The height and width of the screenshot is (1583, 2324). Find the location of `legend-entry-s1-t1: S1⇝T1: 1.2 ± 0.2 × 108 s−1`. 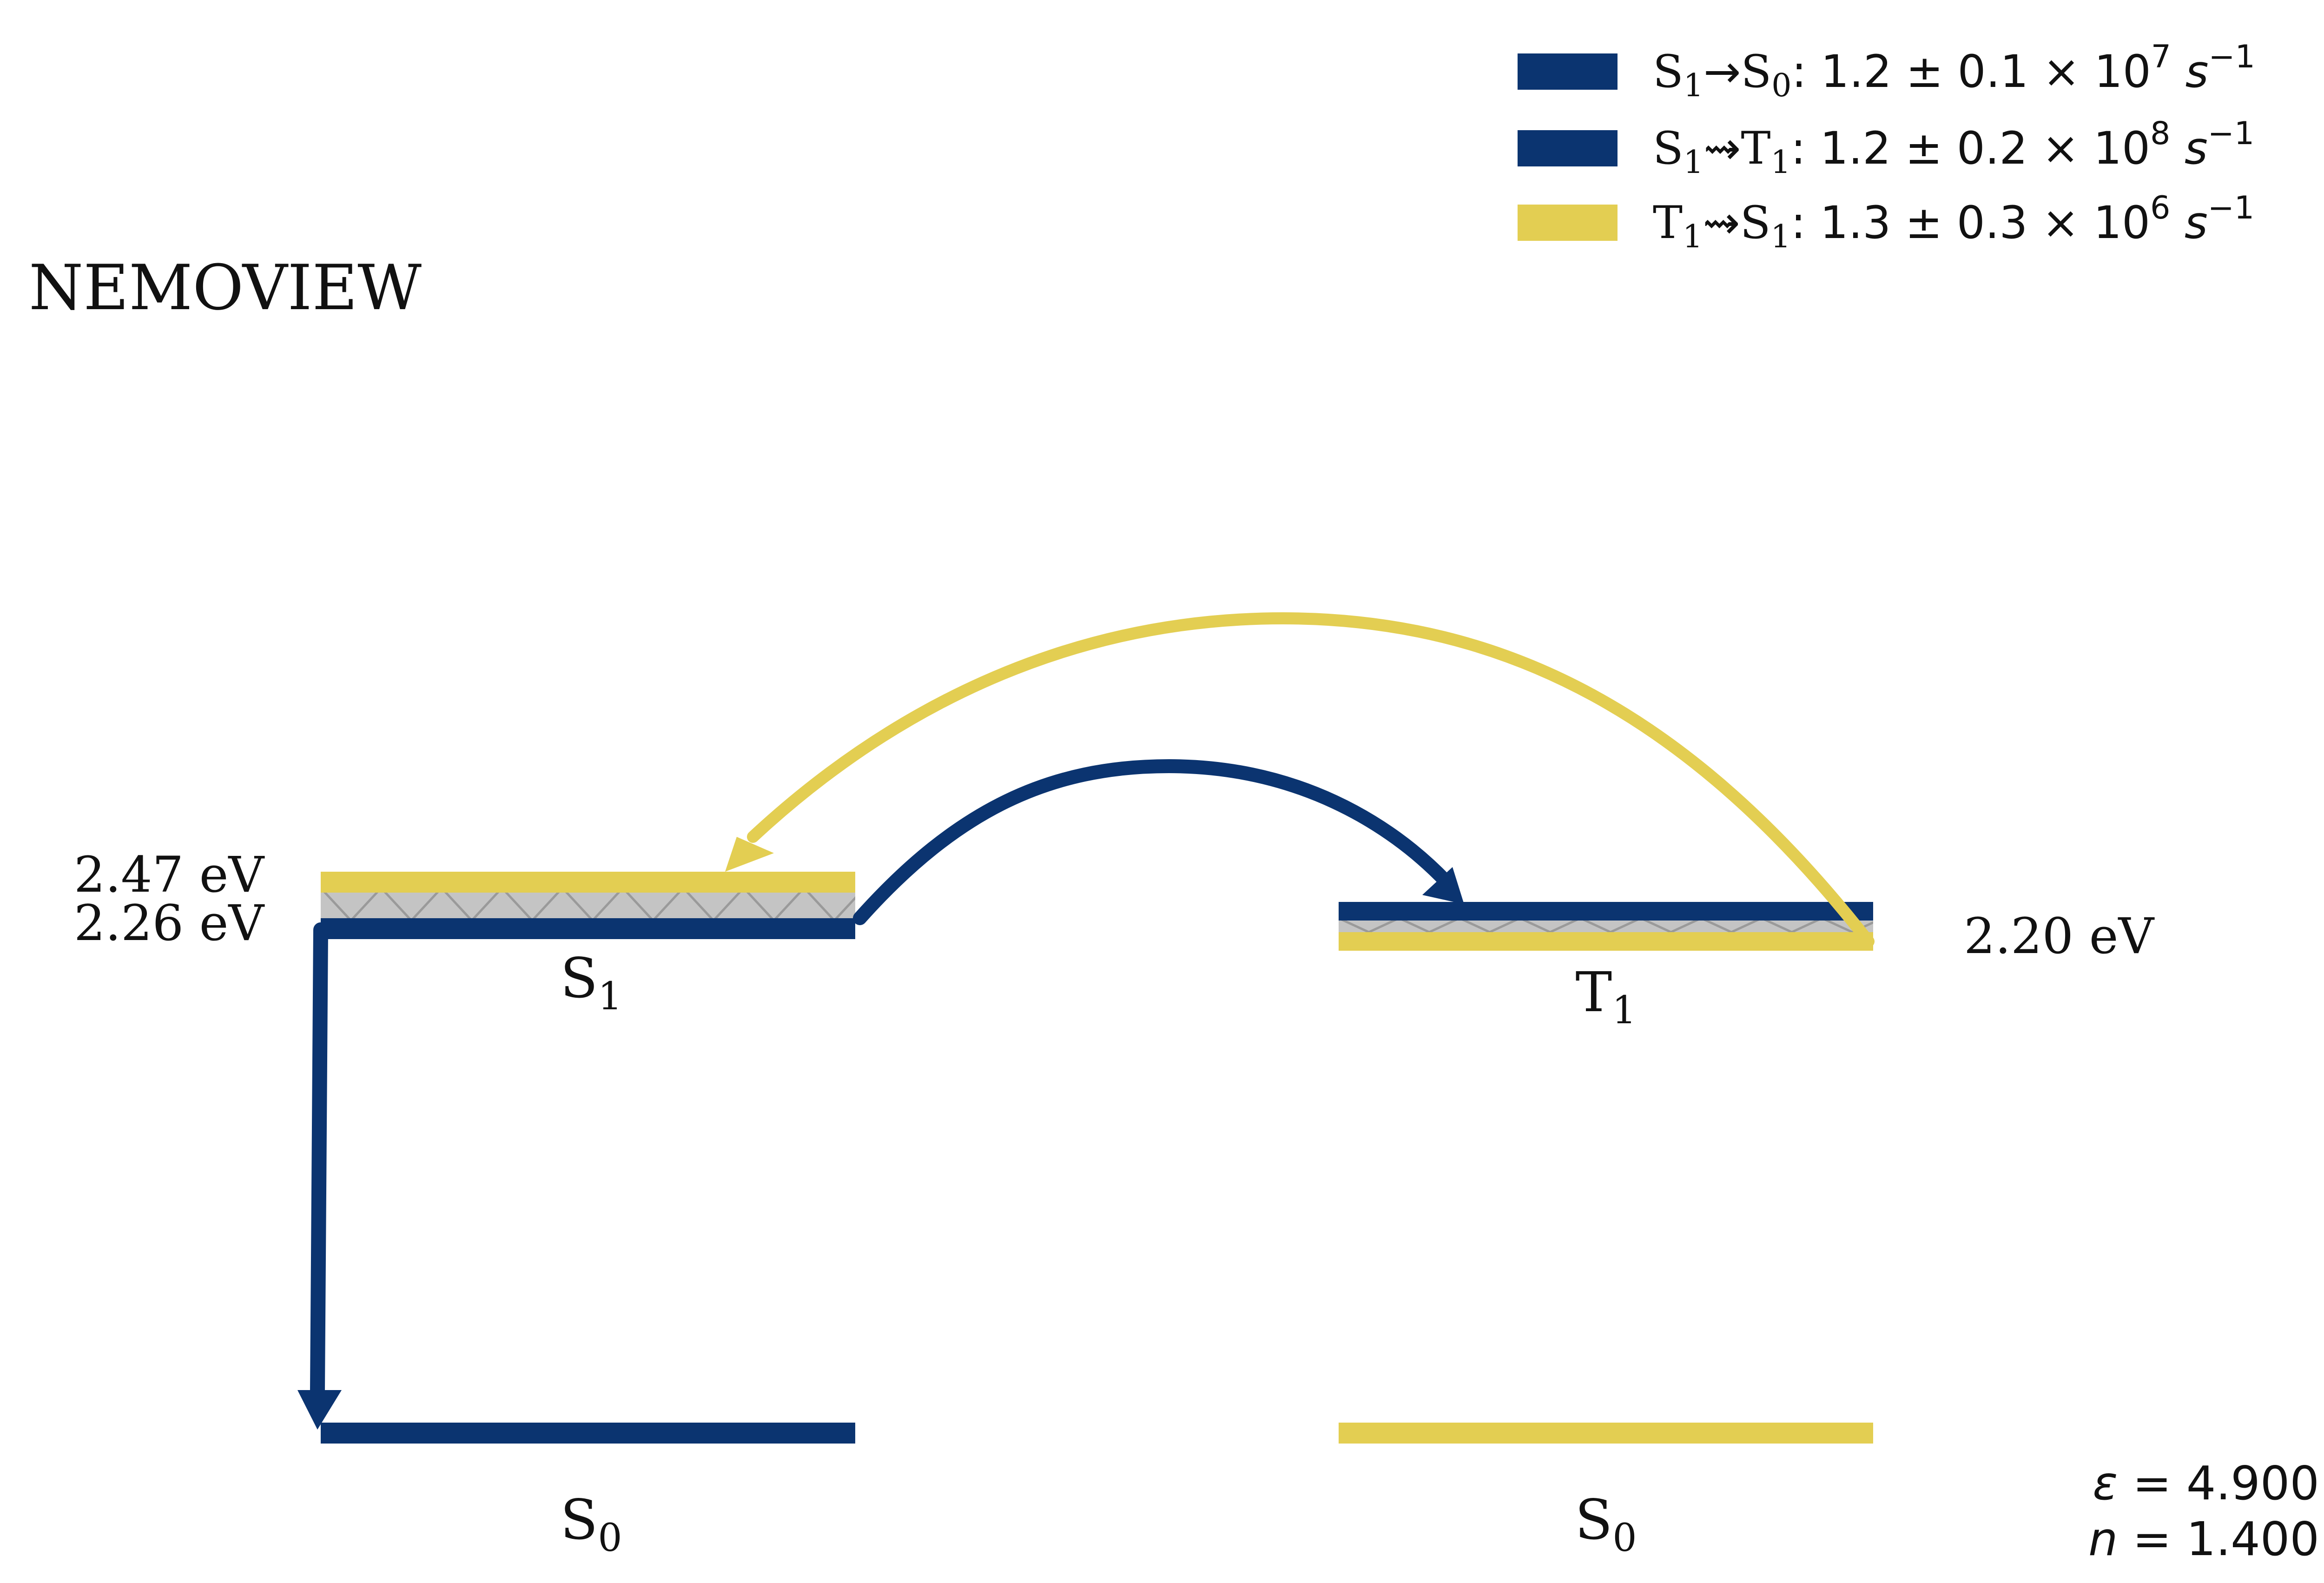

legend-entry-s1-t1: S1⇝T1: 1.2 ± 0.2 × 108 s−1 is located at coordinates (1953, 148).